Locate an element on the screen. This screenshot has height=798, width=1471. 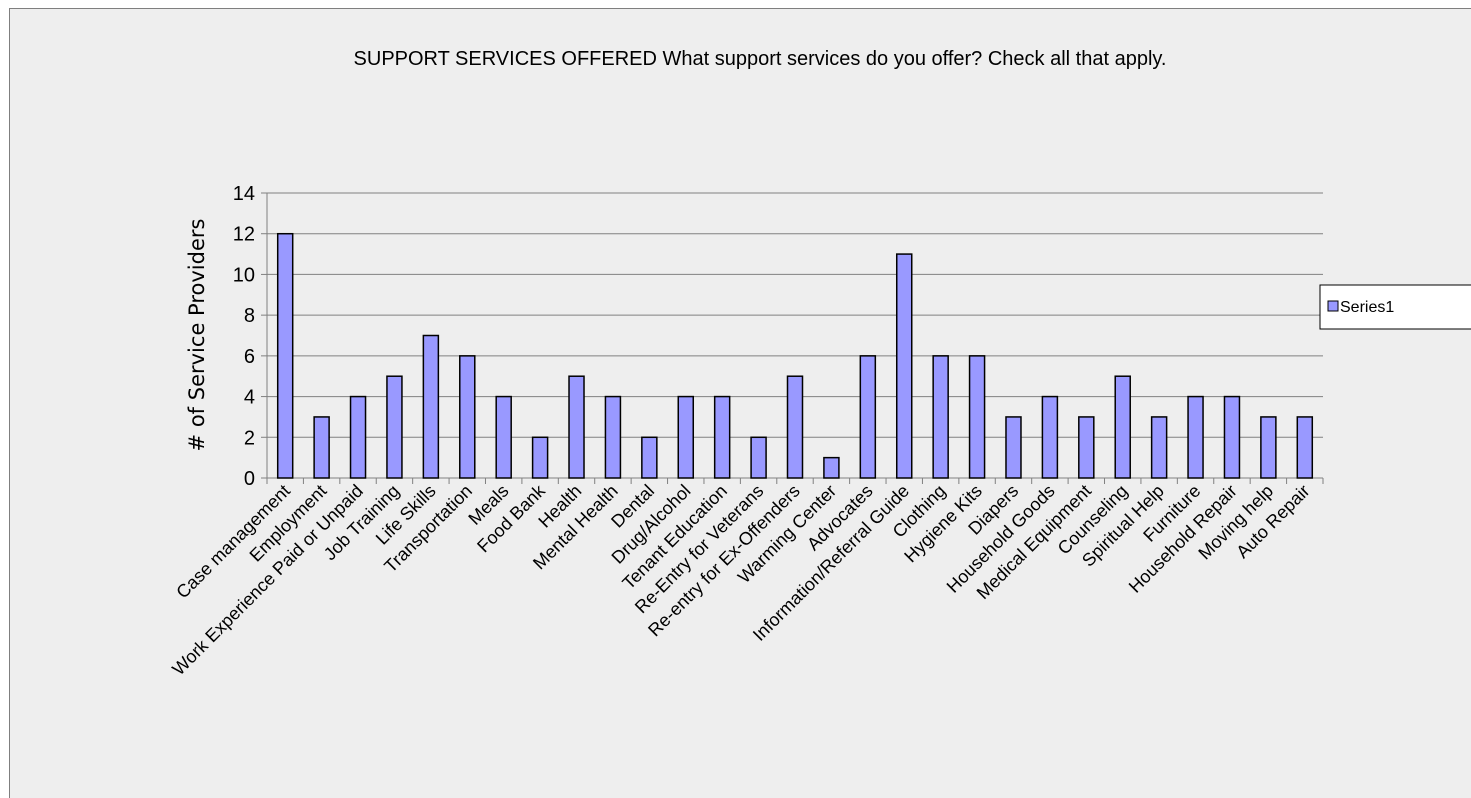
legend-label-series1: Series1 is located at coordinates (1367, 307).